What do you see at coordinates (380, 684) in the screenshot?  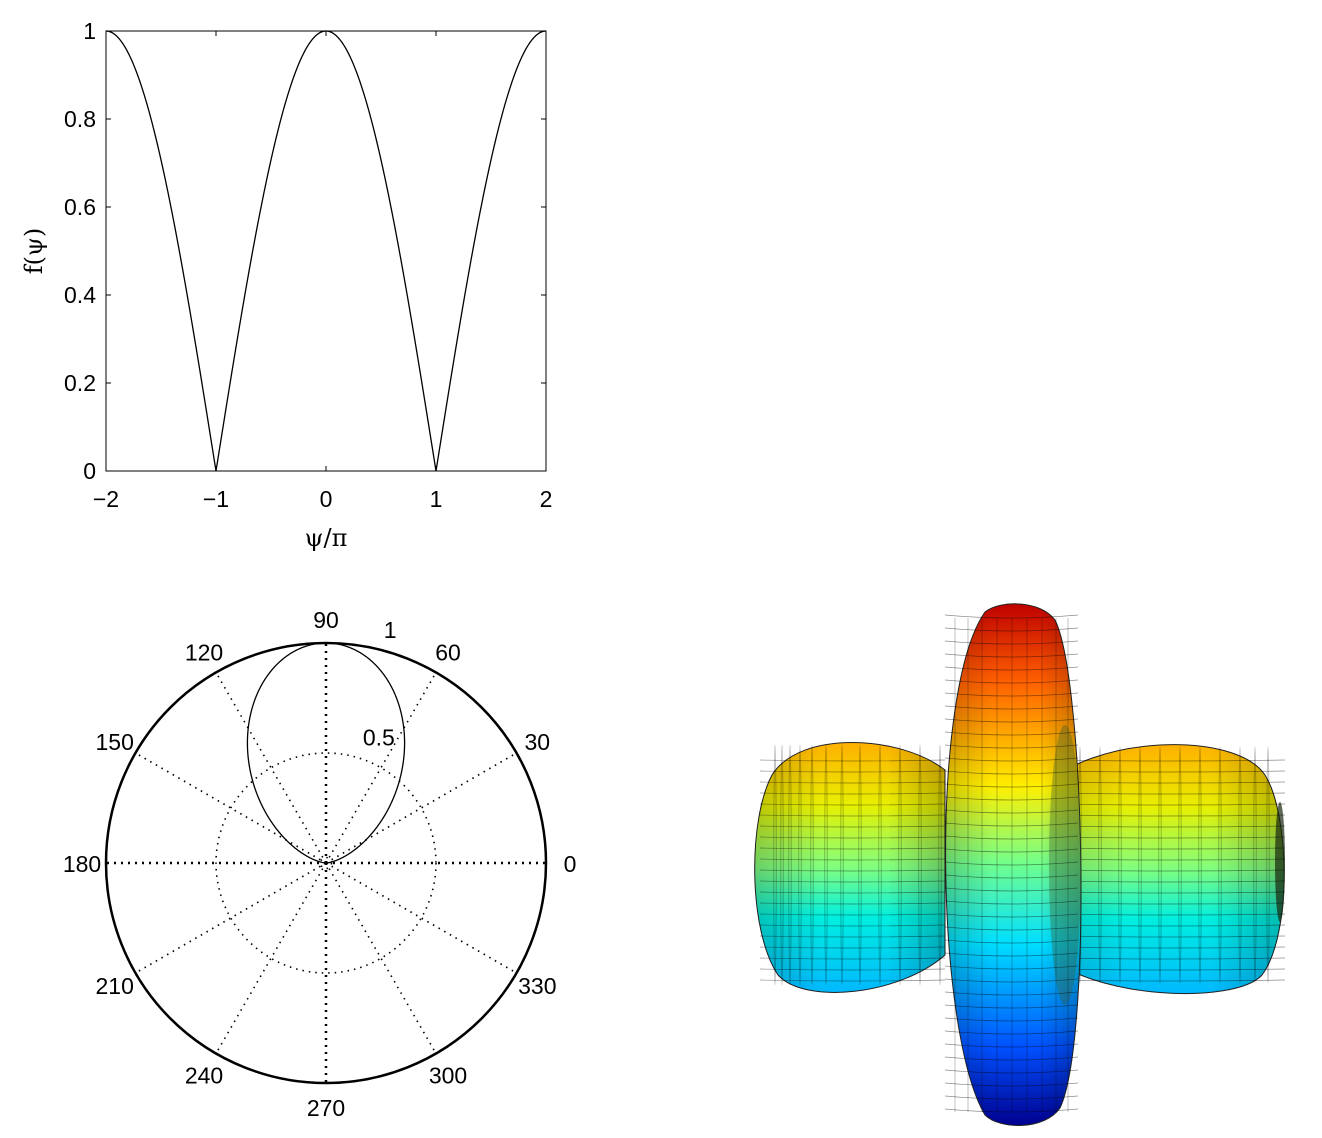 I see `radial-labels: 0.51` at bounding box center [380, 684].